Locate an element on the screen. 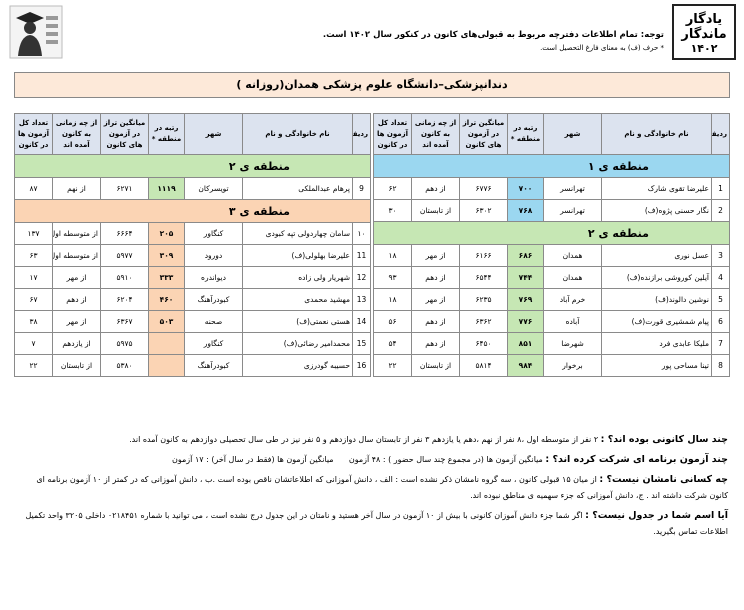  cell: 1 is located at coordinates (720, 188).